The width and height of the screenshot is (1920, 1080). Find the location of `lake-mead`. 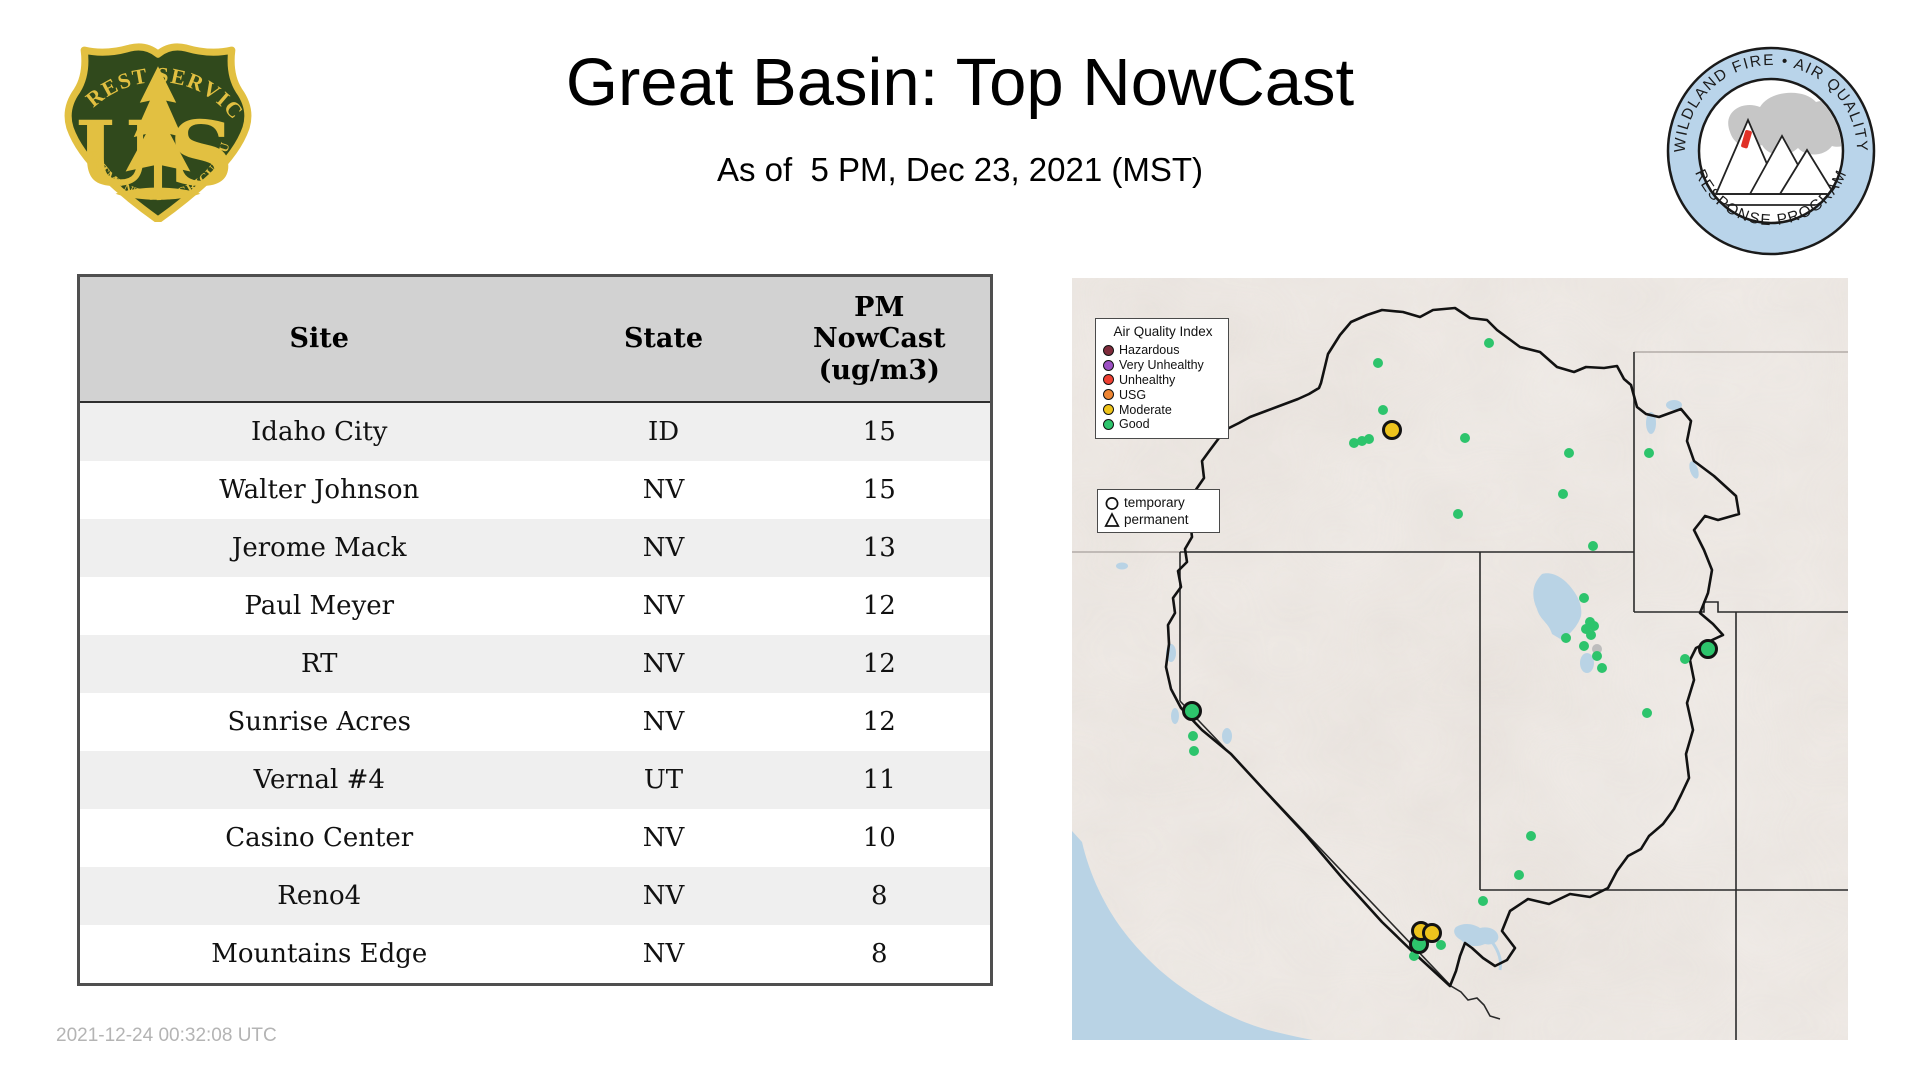

lake-mead is located at coordinates (1476, 935).